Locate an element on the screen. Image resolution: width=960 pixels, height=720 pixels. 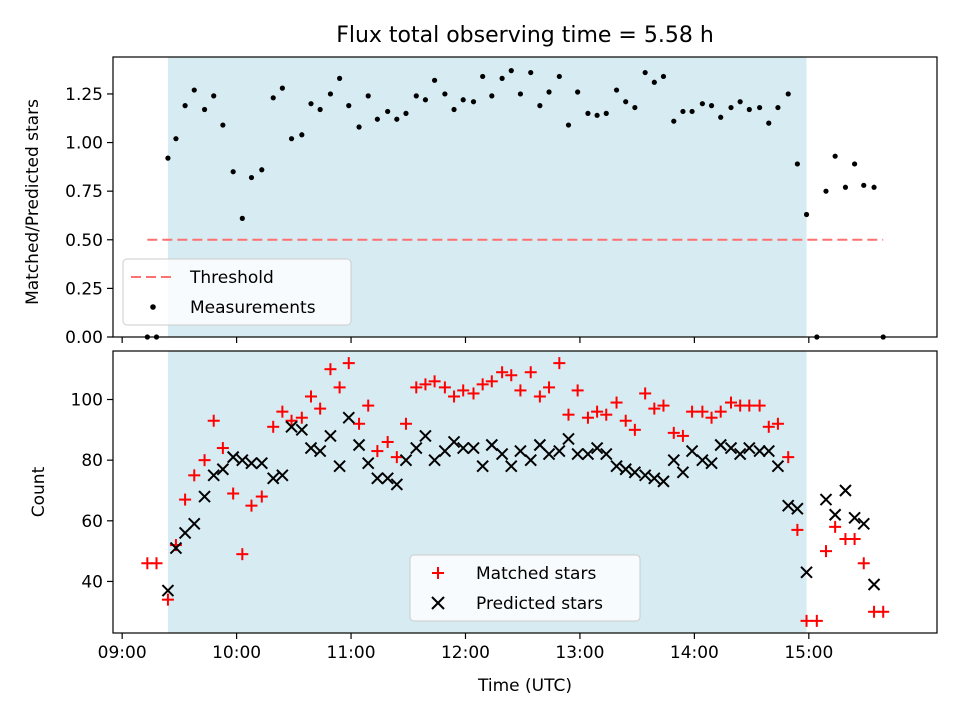
chart-title: Flux total observing time = 5.58 h is located at coordinates (525, 35).